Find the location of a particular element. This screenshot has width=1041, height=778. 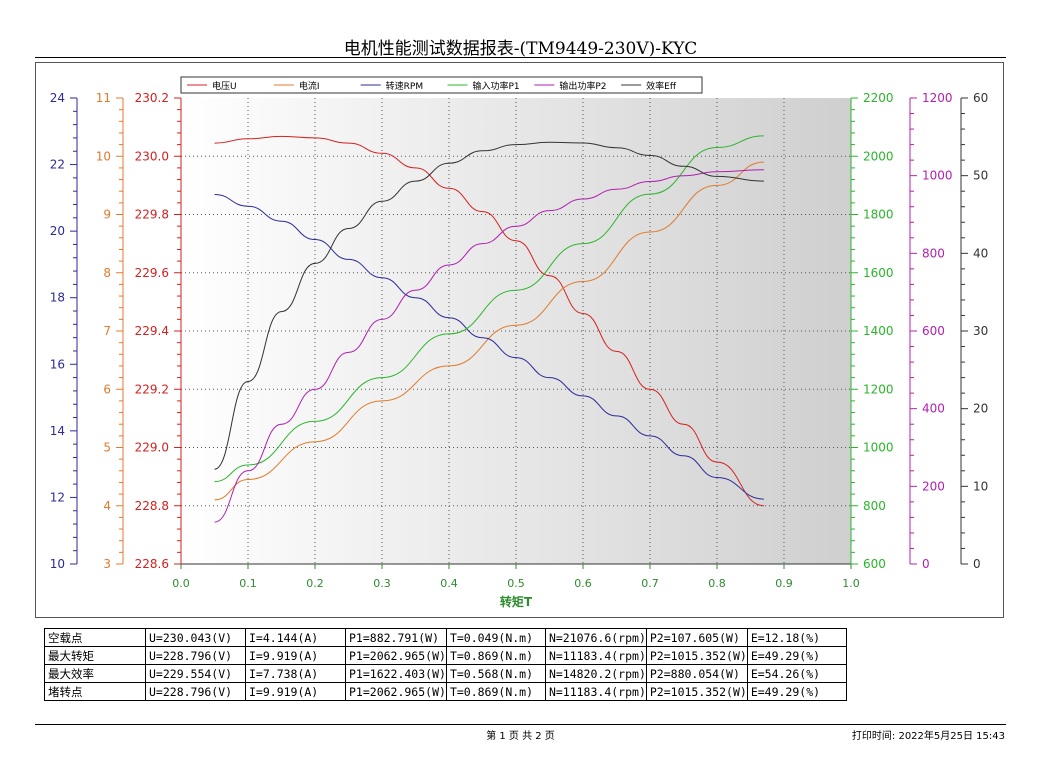

current-tick-label: 7 is located at coordinates (107, 331).